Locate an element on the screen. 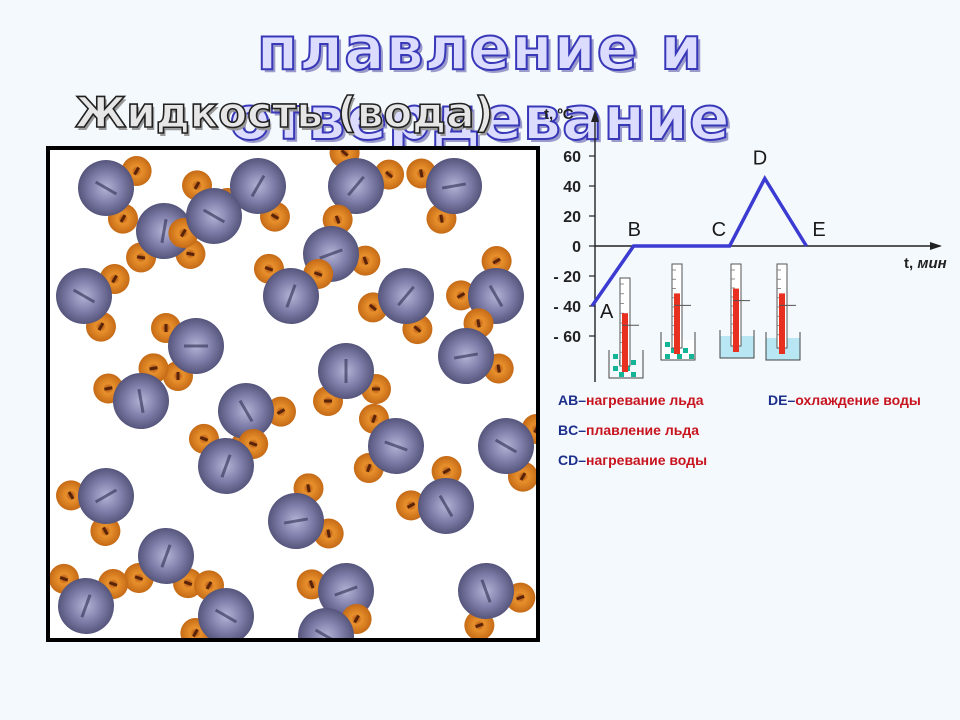 The width and height of the screenshot is (960, 720). subtitle: Жидкость (вода) is located at coordinates (284, 112).